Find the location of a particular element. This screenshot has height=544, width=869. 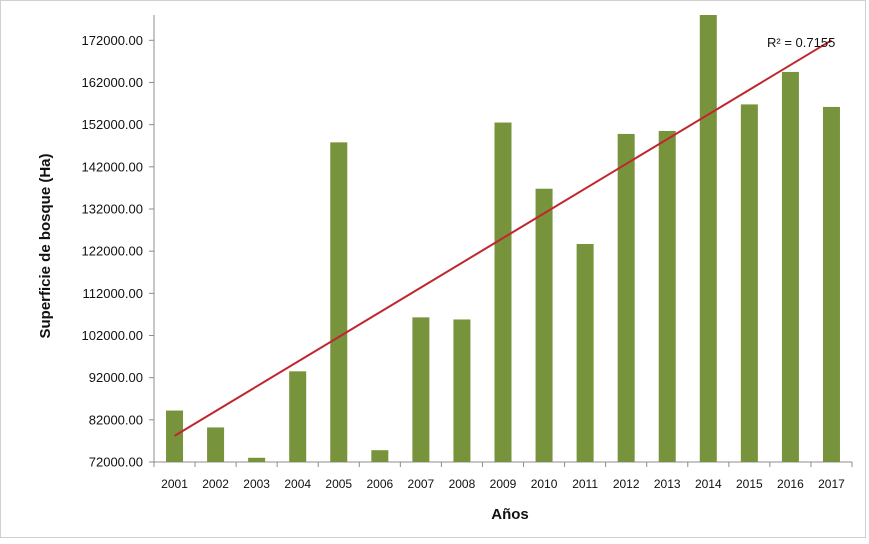

y-tick-label: 102000.00 is located at coordinates (112, 335).